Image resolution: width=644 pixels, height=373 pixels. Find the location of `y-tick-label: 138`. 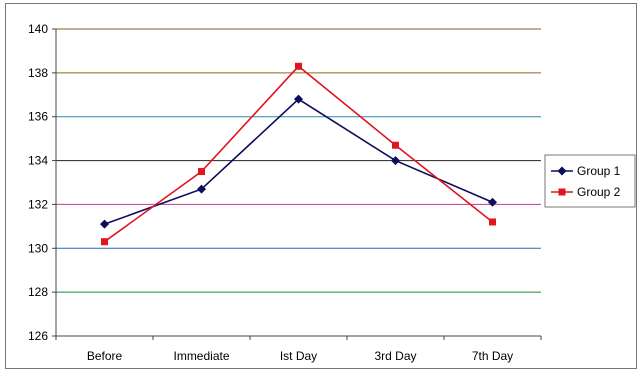

y-tick-label: 138 is located at coordinates (38, 73).